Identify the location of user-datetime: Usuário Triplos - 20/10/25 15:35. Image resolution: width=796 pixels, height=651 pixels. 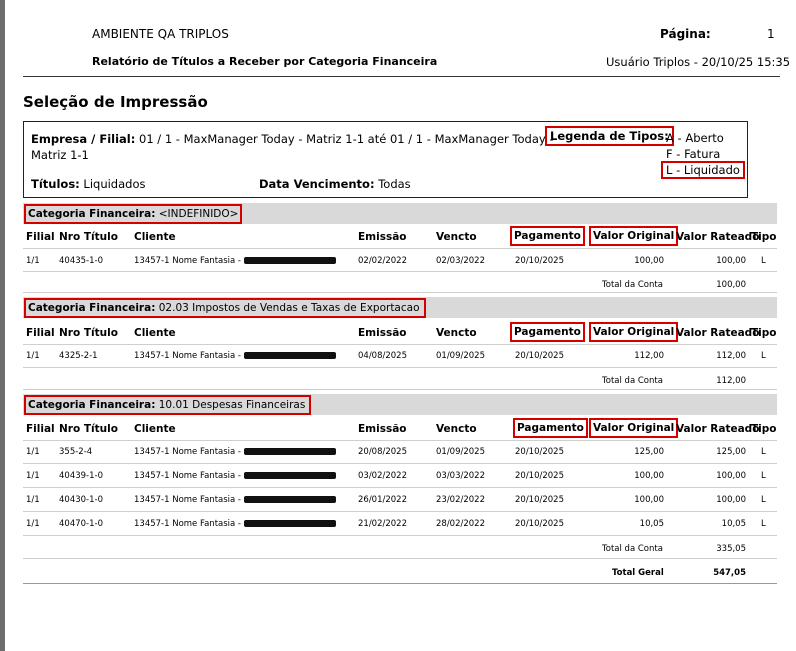
(698, 62).